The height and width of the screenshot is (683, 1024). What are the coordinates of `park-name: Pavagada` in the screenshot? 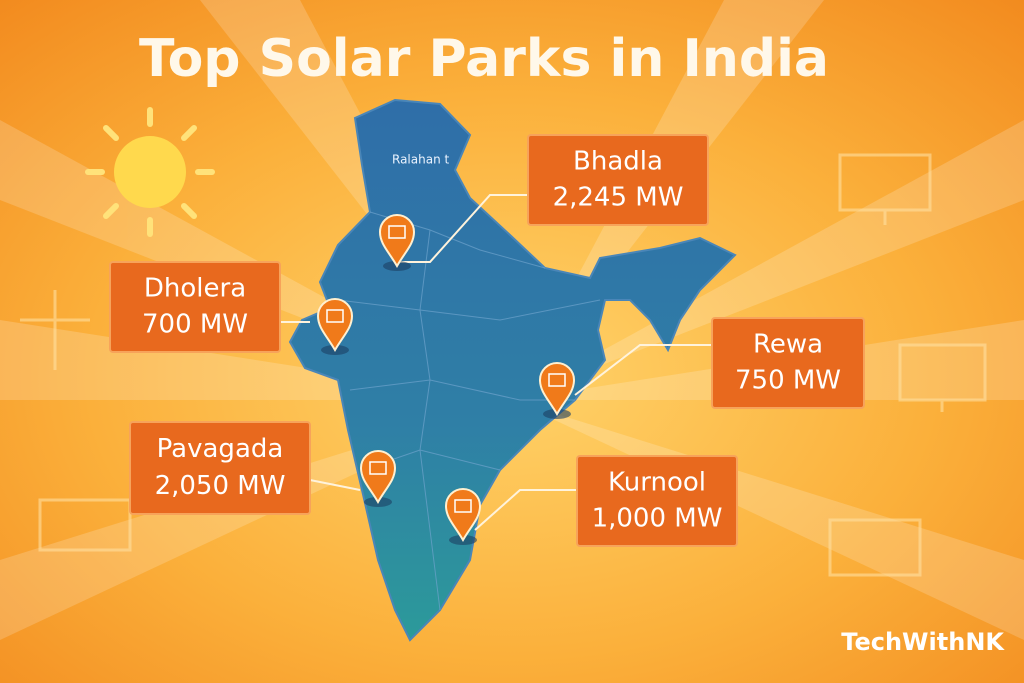 It's located at (220, 449).